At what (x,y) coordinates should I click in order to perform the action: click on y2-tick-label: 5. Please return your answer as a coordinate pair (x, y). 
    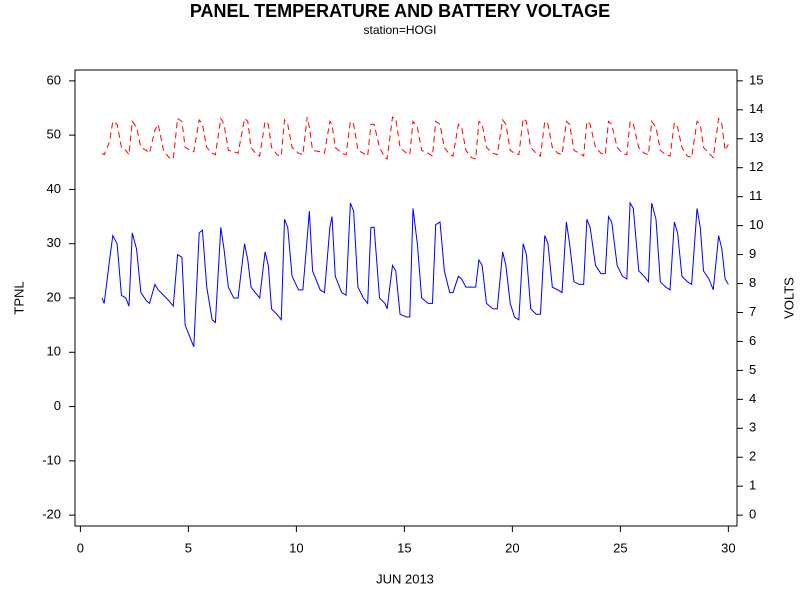
    Looking at the image, I should click on (752, 369).